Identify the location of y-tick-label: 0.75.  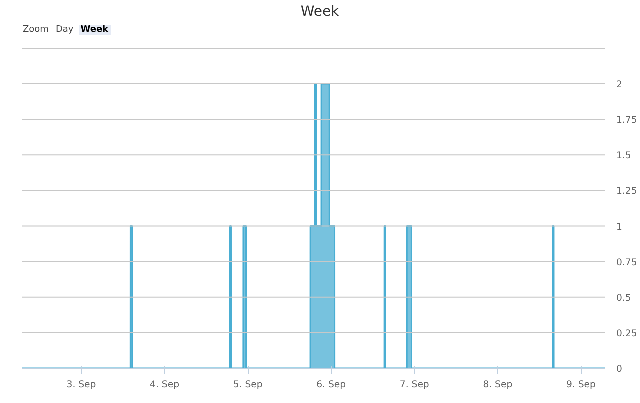
(627, 262).